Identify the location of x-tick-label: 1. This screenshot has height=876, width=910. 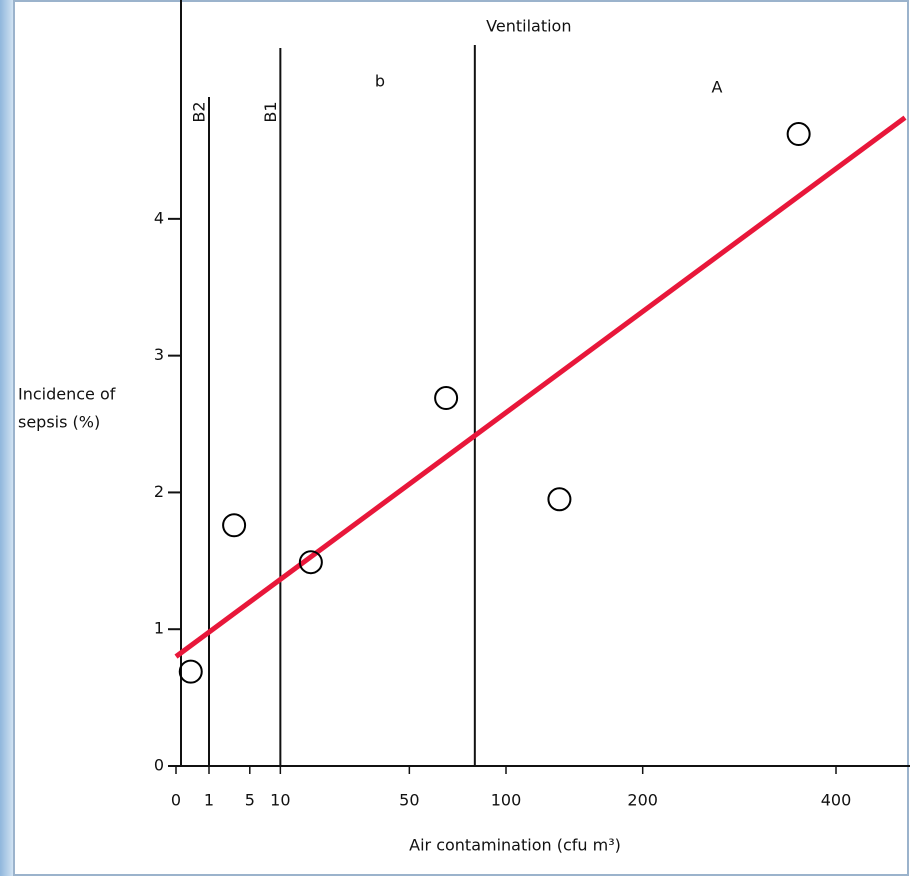
(209, 800).